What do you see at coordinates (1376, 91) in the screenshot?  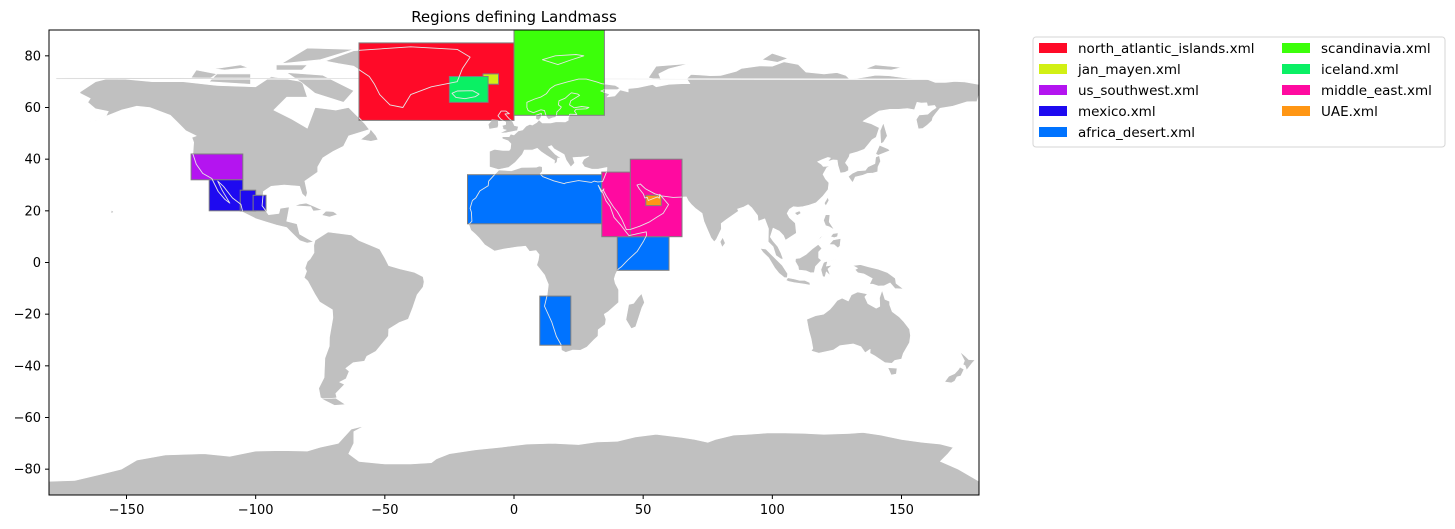 I see `legend-label: middle_east.xml` at bounding box center [1376, 91].